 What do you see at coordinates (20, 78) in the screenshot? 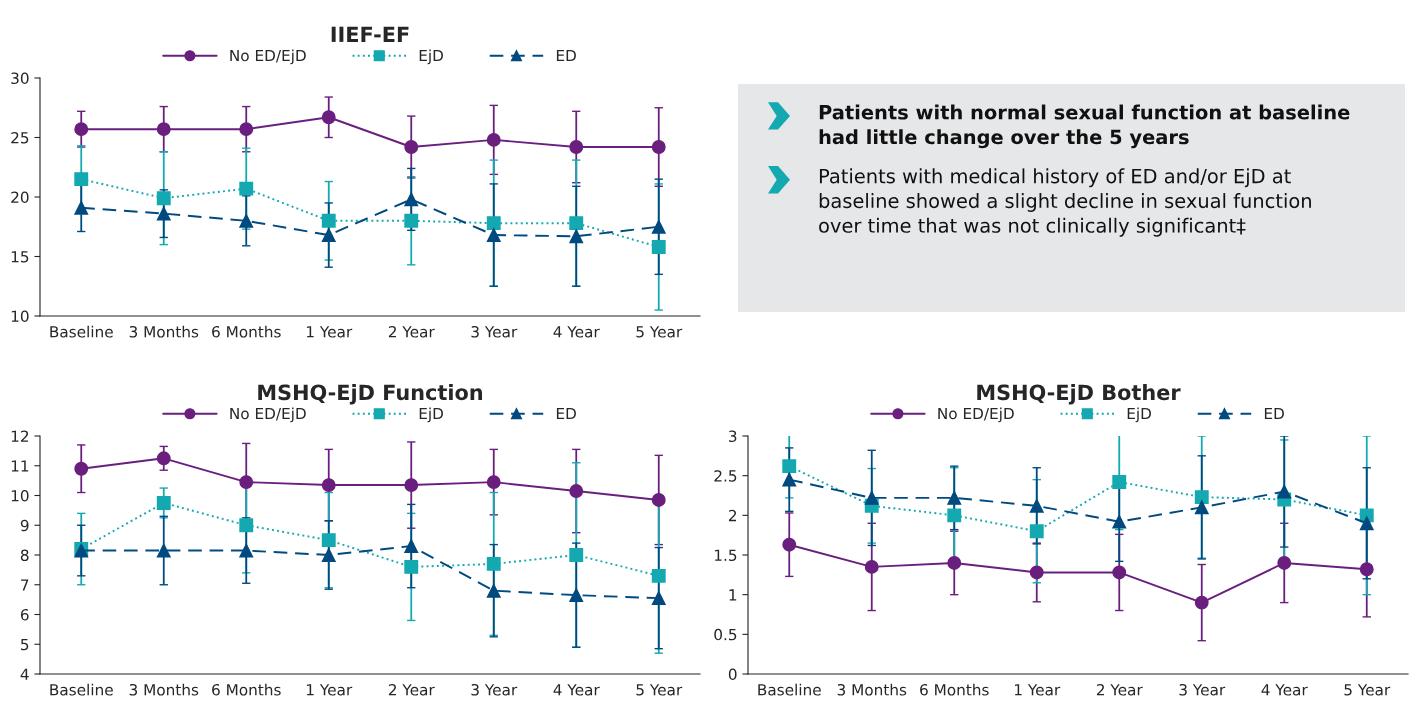
I see `y-tick-label: 30` at bounding box center [20, 78].